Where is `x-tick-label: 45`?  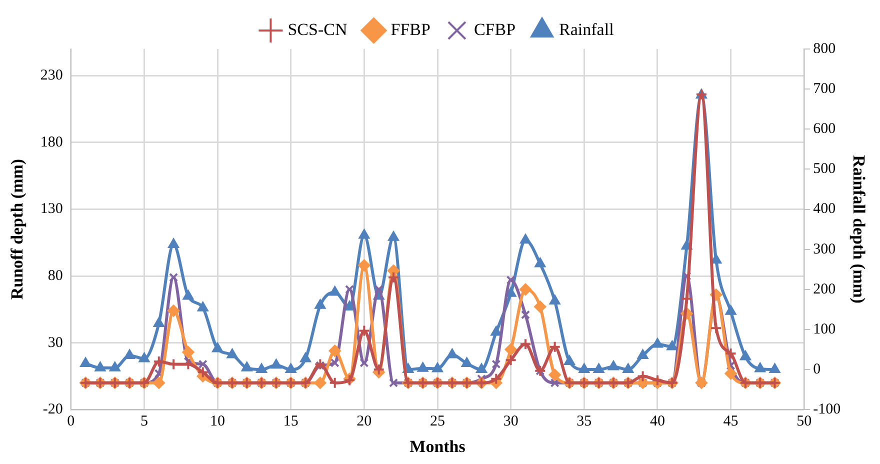 x-tick-label: 45 is located at coordinates (730, 422).